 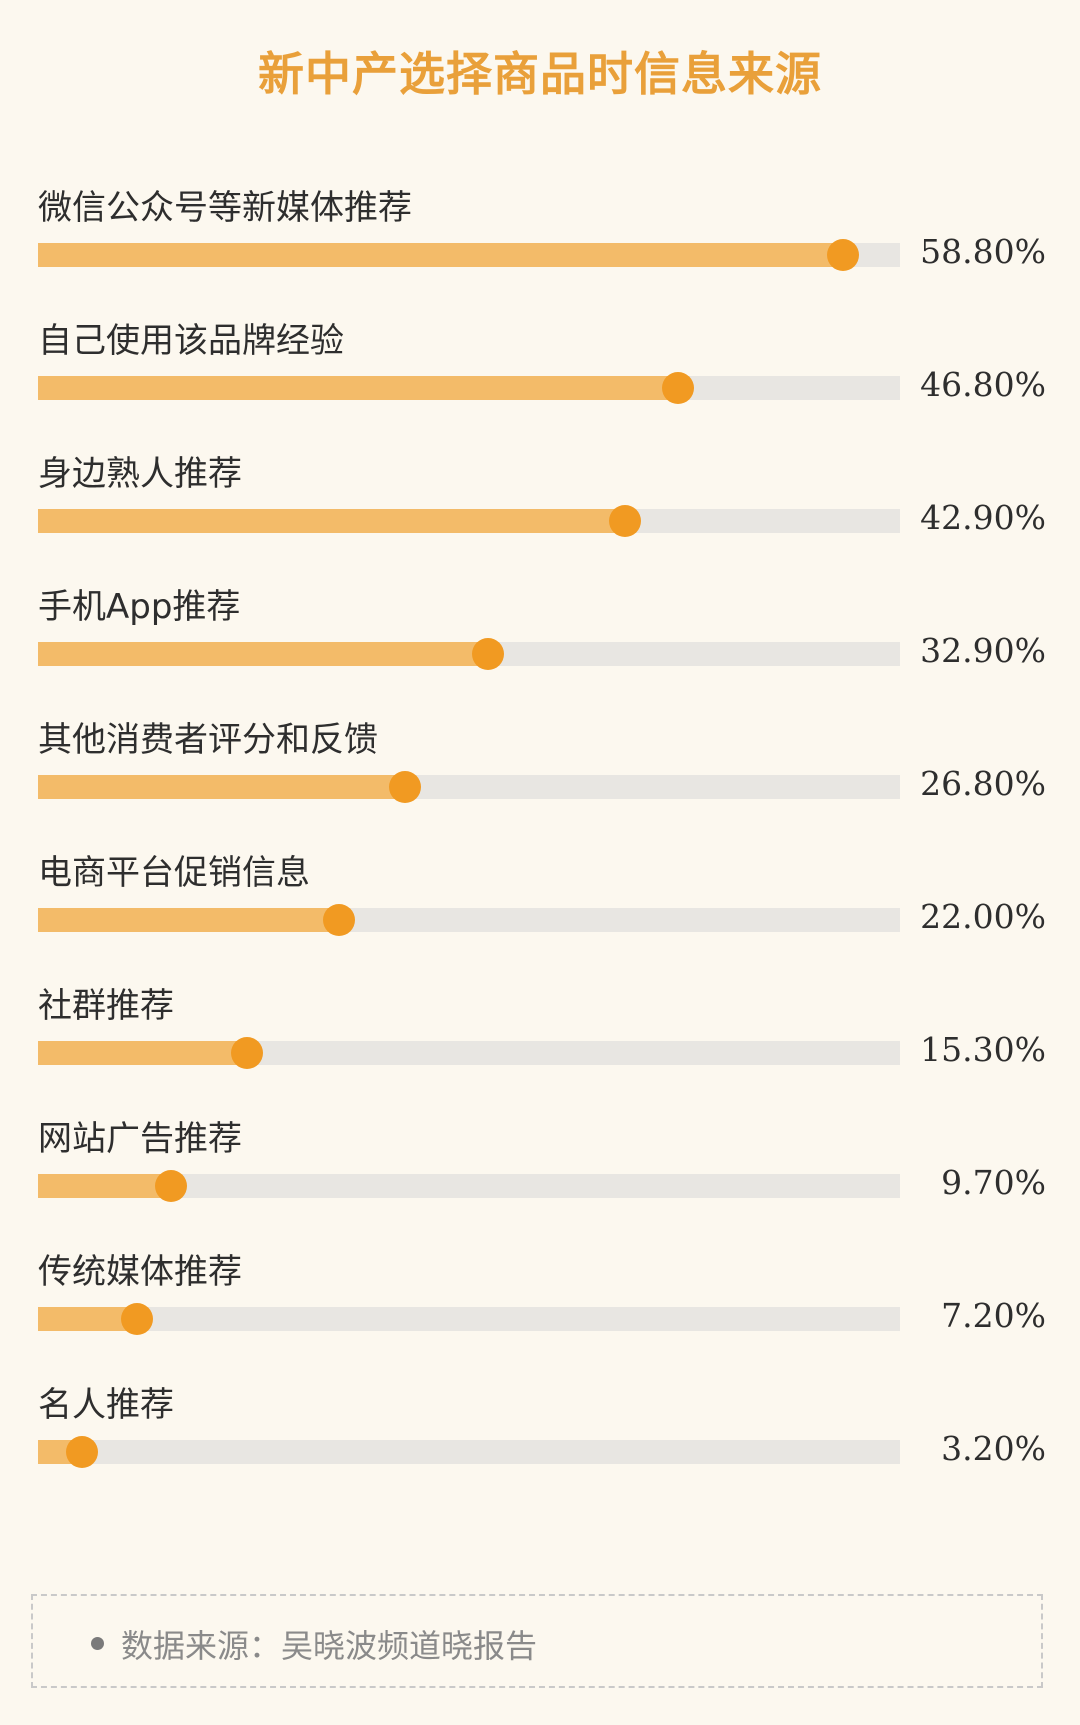 I want to click on category-label: 微信公众号等新媒体推荐, so click(x=225, y=208).